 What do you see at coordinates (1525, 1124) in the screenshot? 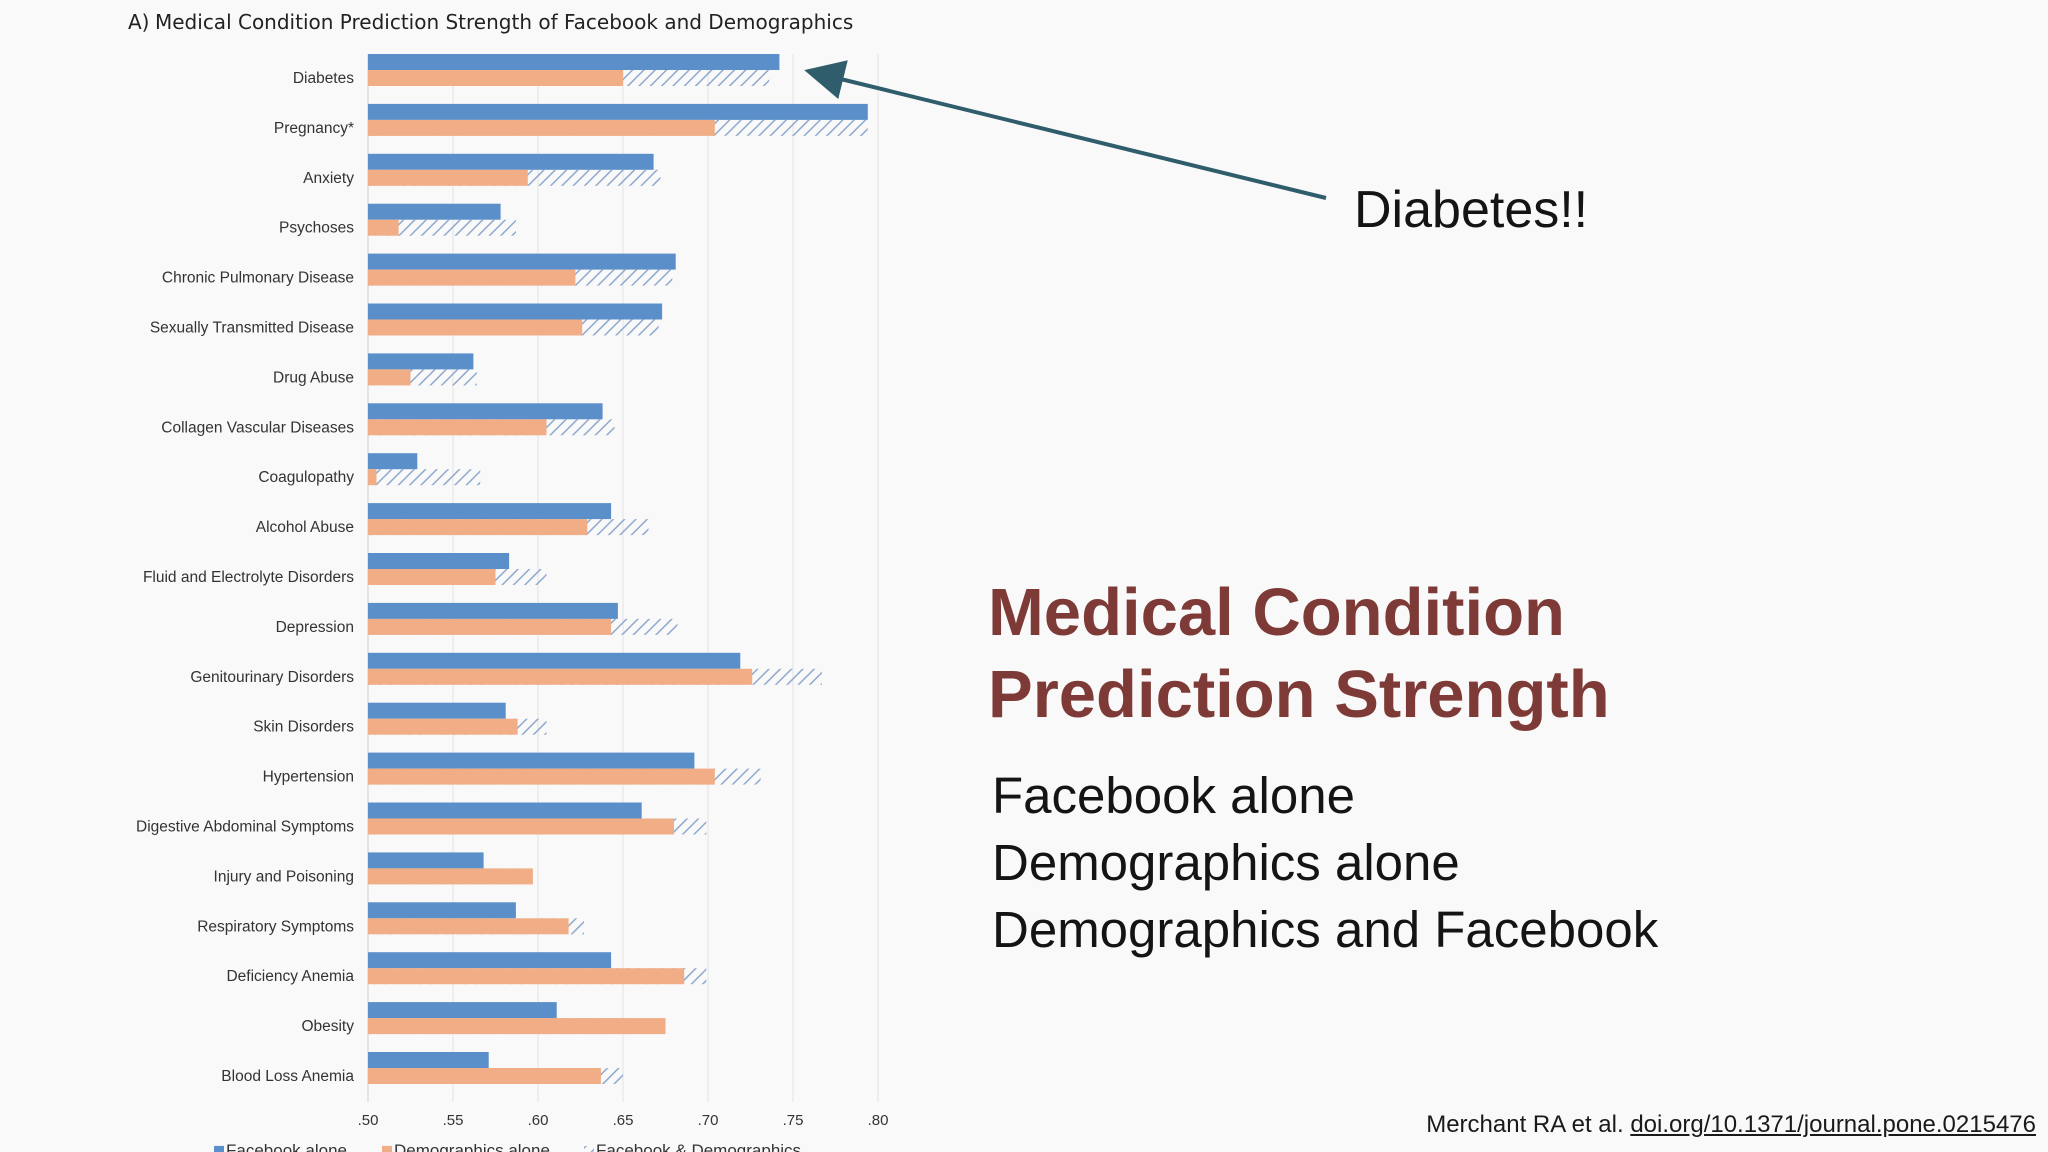
I see `citation-authors: Merchant RA et al.` at bounding box center [1525, 1124].